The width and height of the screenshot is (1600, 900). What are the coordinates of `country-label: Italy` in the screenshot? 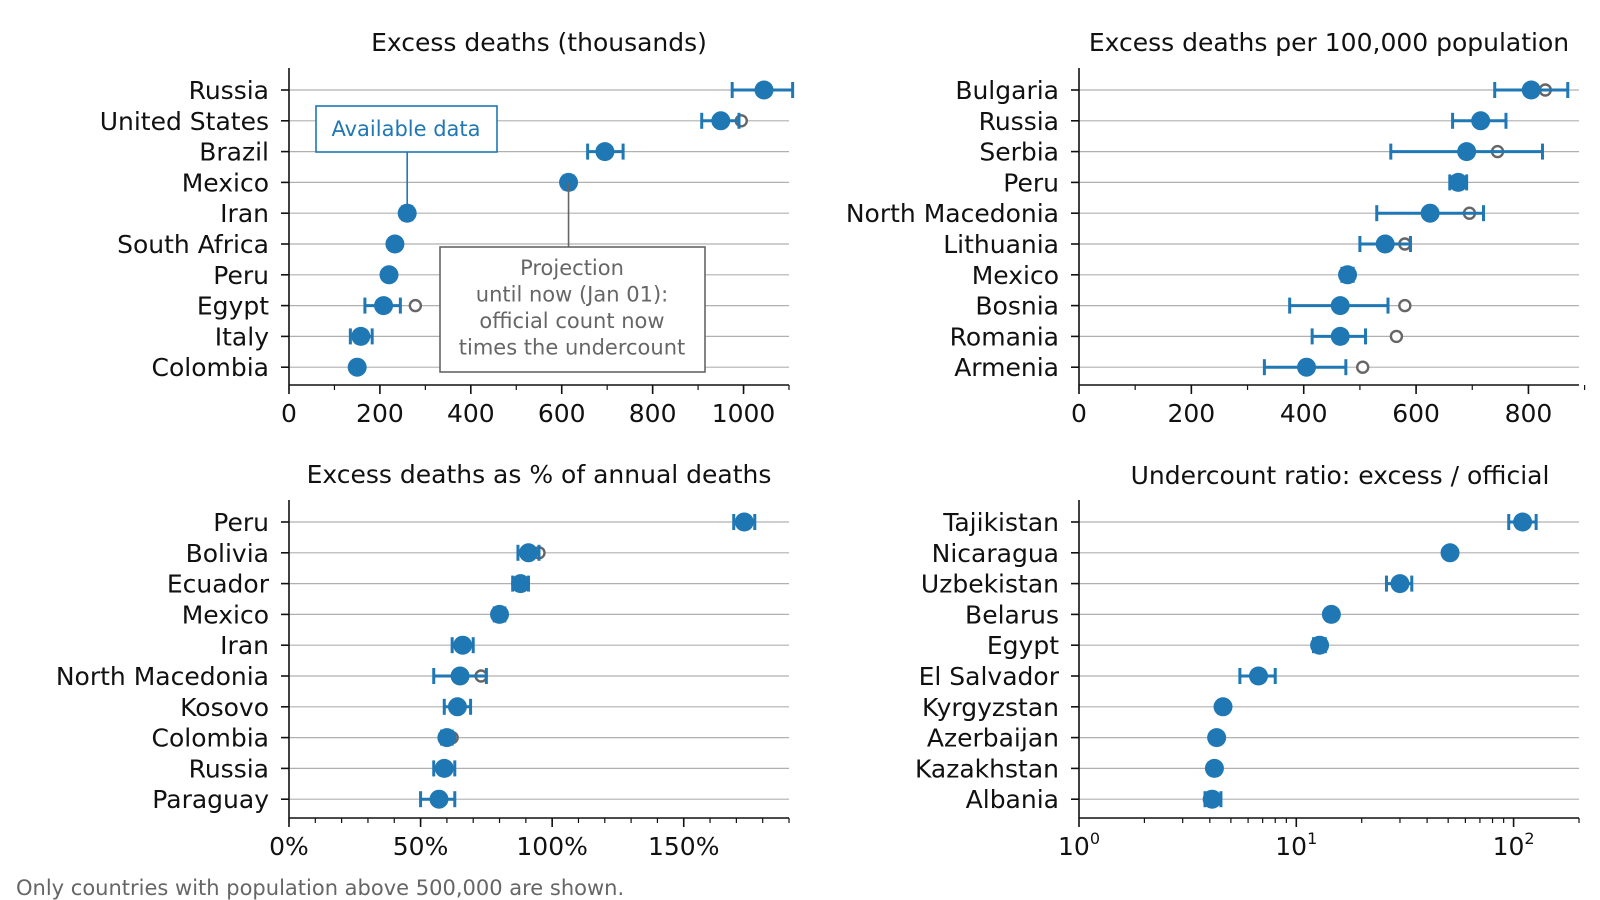 It's located at (242, 336).